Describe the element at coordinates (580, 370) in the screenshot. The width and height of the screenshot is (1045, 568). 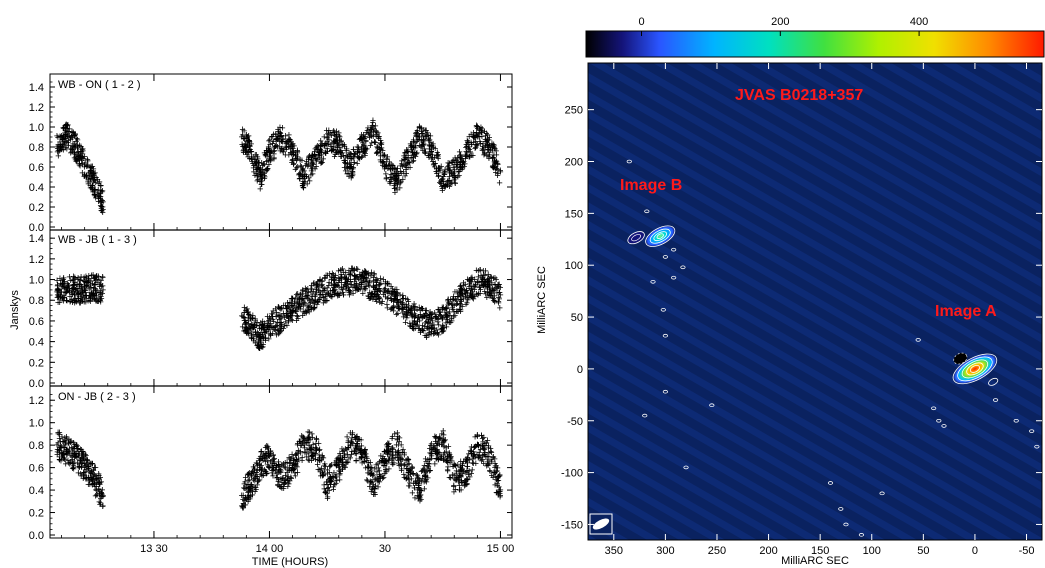
I see `map-y-tick-label: 0` at that location.